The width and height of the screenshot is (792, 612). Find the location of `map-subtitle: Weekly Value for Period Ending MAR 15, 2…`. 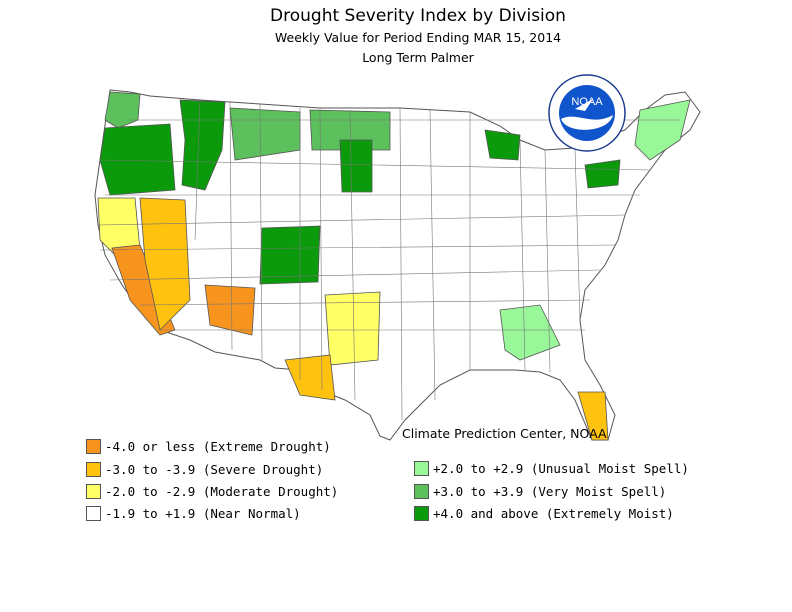

map-subtitle: Weekly Value for Period Ending MAR 15, 2… is located at coordinates (418, 37).